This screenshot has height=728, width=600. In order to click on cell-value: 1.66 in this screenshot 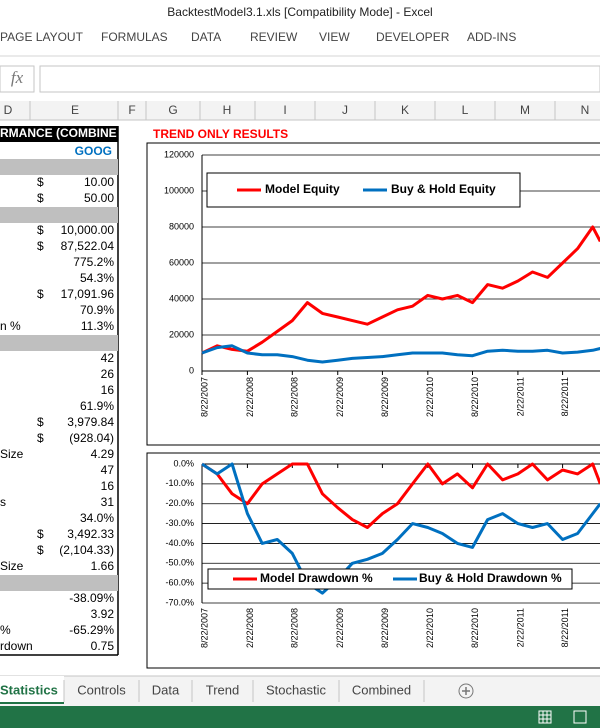, I will do `click(103, 566)`.